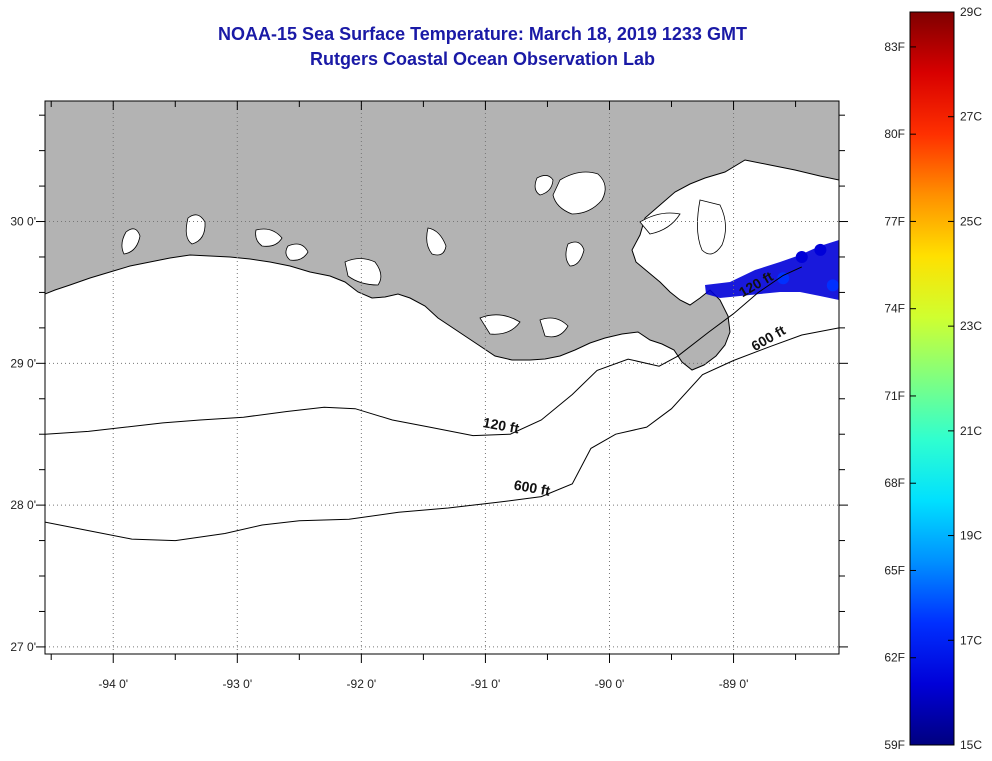 This screenshot has height=761, width=992. What do you see at coordinates (575, 254) in the screenshot?
I see `lake-salvador` at bounding box center [575, 254].